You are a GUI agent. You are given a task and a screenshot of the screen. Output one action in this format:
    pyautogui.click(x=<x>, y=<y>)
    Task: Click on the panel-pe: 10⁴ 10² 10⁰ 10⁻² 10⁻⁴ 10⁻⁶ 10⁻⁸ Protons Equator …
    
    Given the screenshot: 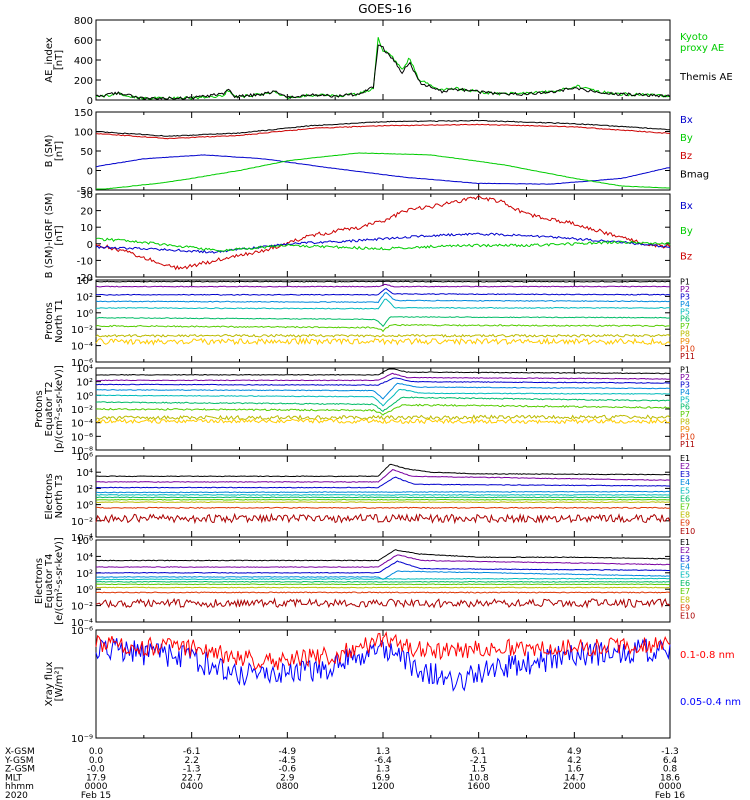 What is the action you would take?
    pyautogui.click(x=364, y=410)
    